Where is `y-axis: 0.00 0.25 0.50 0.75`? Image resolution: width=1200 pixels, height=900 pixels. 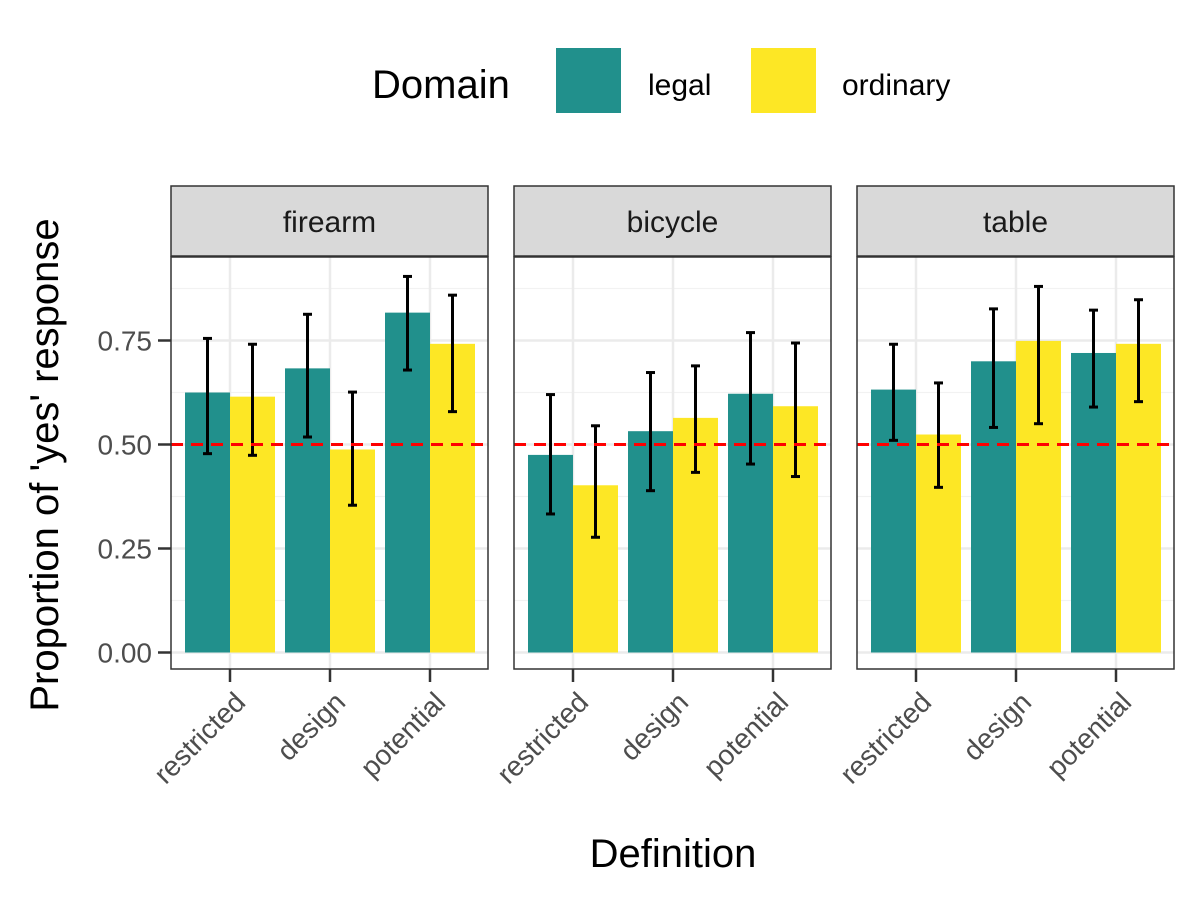 y-axis: 0.00 0.25 0.50 0.75 is located at coordinates (134, 497).